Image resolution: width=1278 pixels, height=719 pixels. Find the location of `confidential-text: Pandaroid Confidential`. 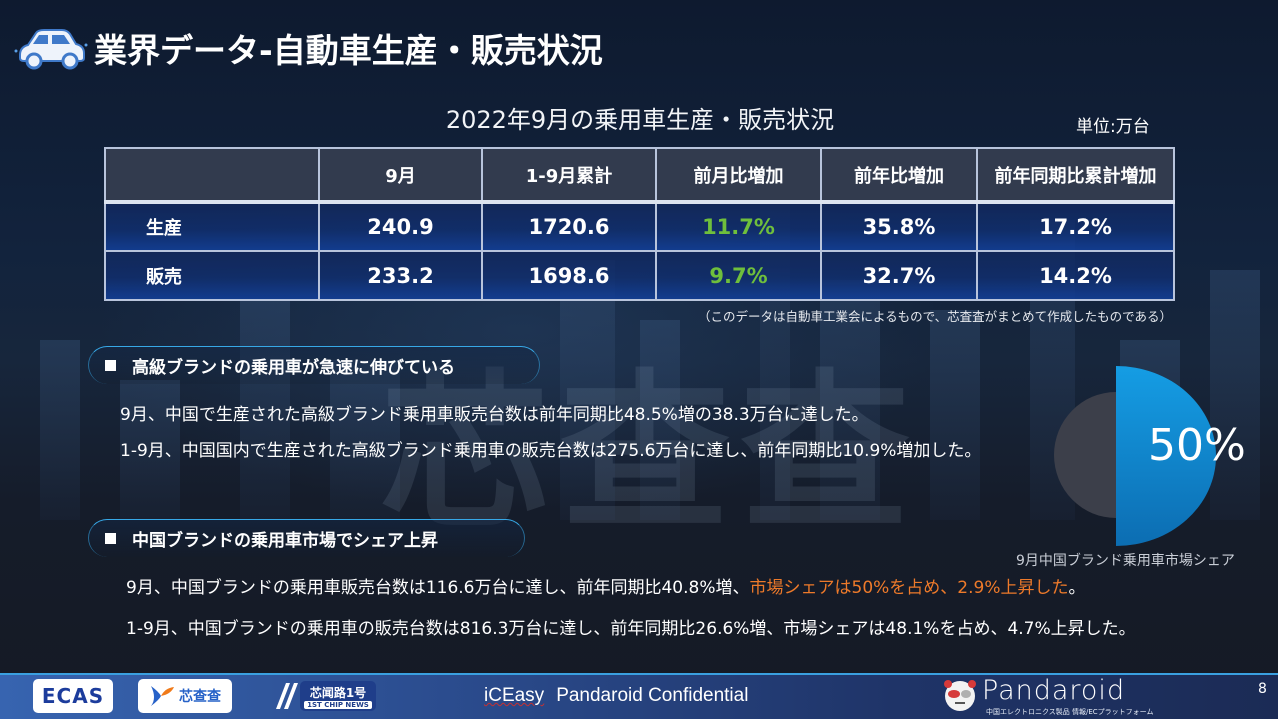

confidential-text: Pandaroid Confidential is located at coordinates (652, 695).